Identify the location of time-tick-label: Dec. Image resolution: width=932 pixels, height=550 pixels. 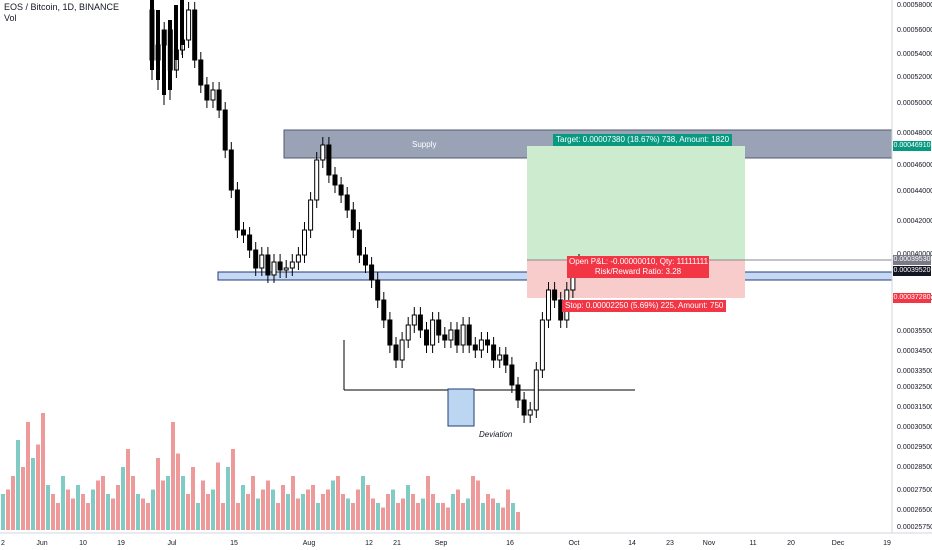
(838, 543).